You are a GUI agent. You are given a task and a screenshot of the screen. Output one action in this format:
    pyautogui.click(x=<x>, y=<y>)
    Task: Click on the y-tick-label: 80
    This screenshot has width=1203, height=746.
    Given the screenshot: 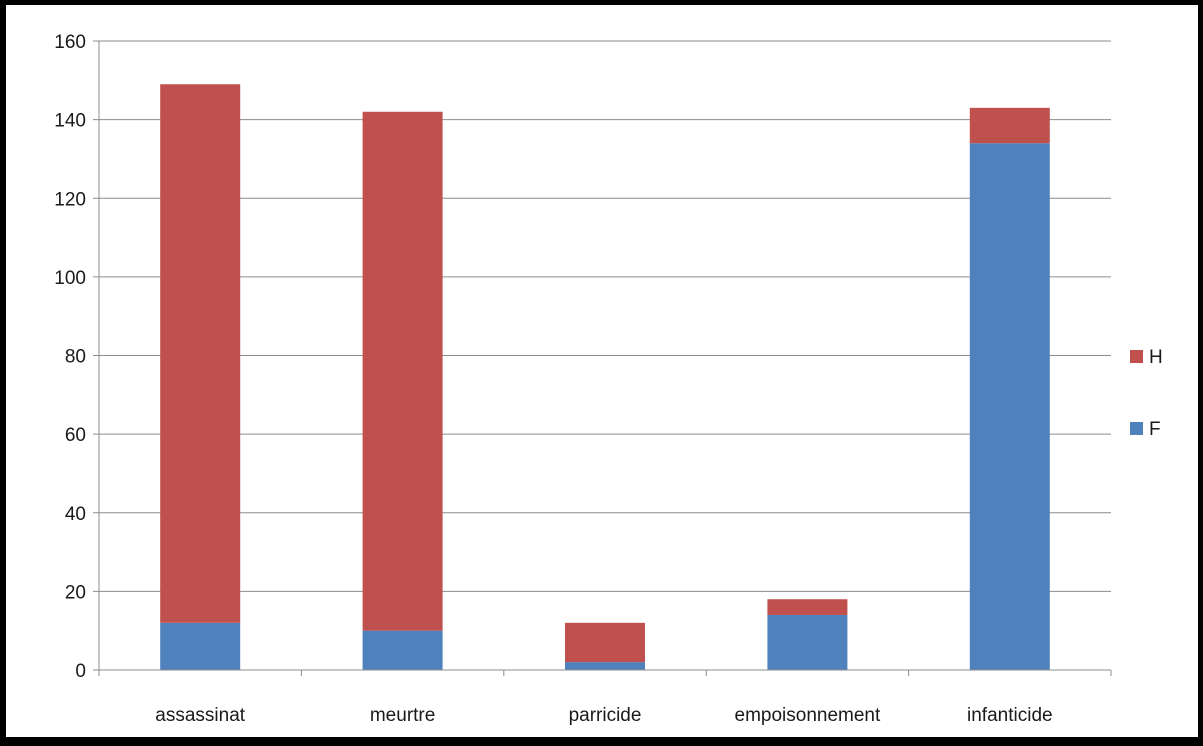 What is the action you would take?
    pyautogui.click(x=75, y=357)
    